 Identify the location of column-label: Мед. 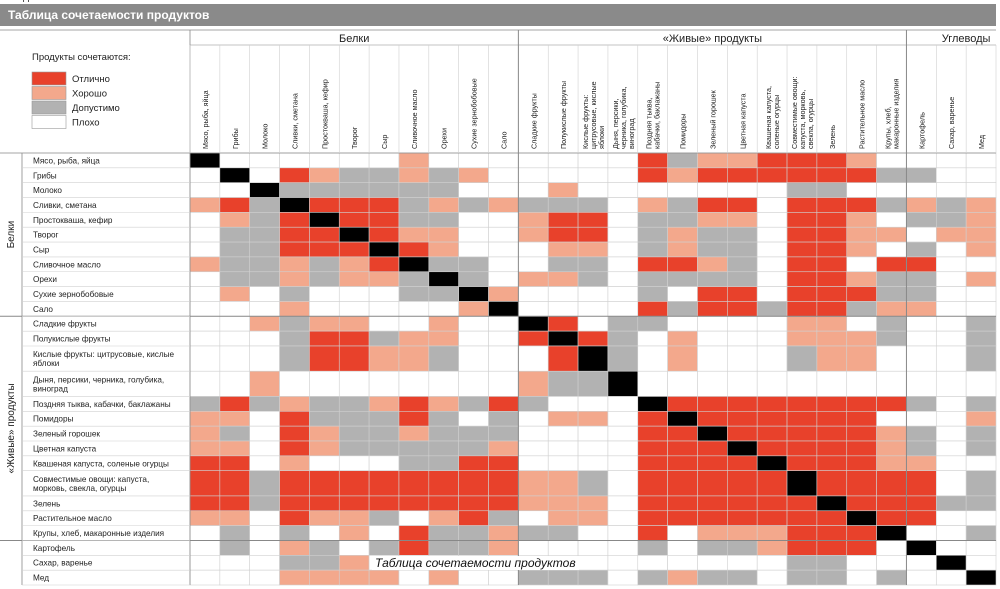
(981, 141).